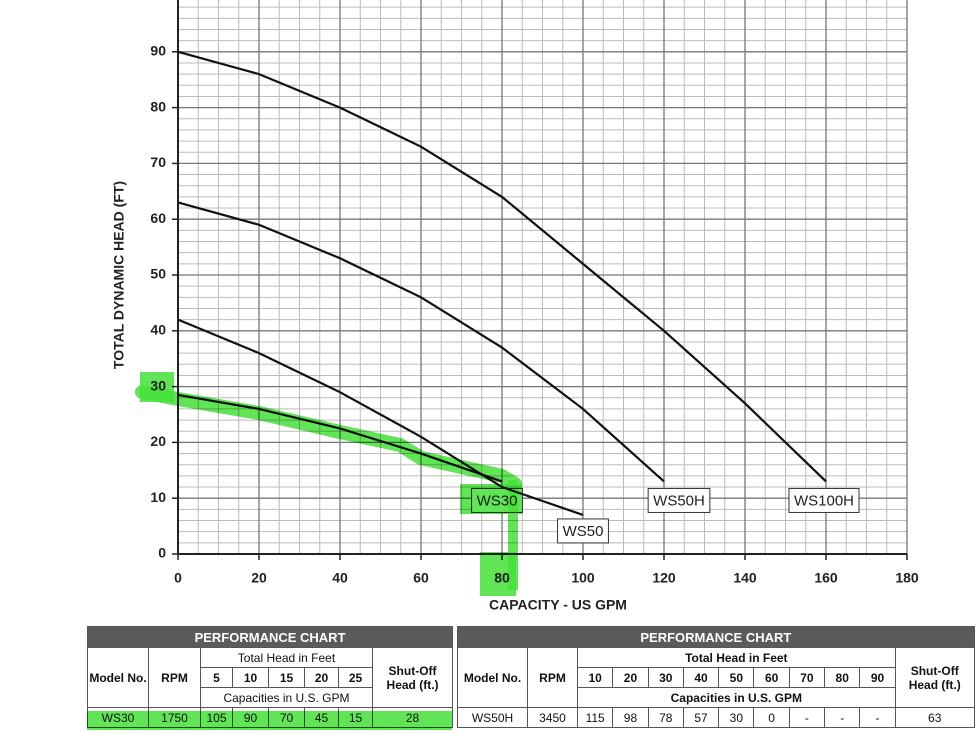  I want to click on x-tick-label: 0, so click(178, 578).